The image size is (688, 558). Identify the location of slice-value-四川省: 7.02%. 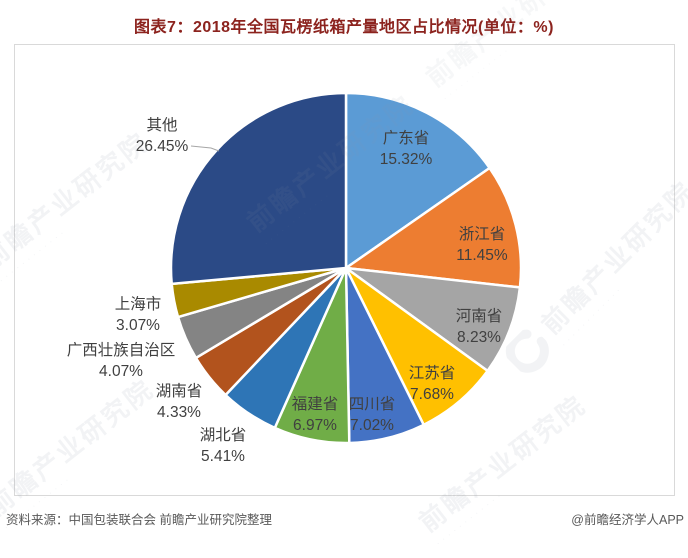
(372, 425).